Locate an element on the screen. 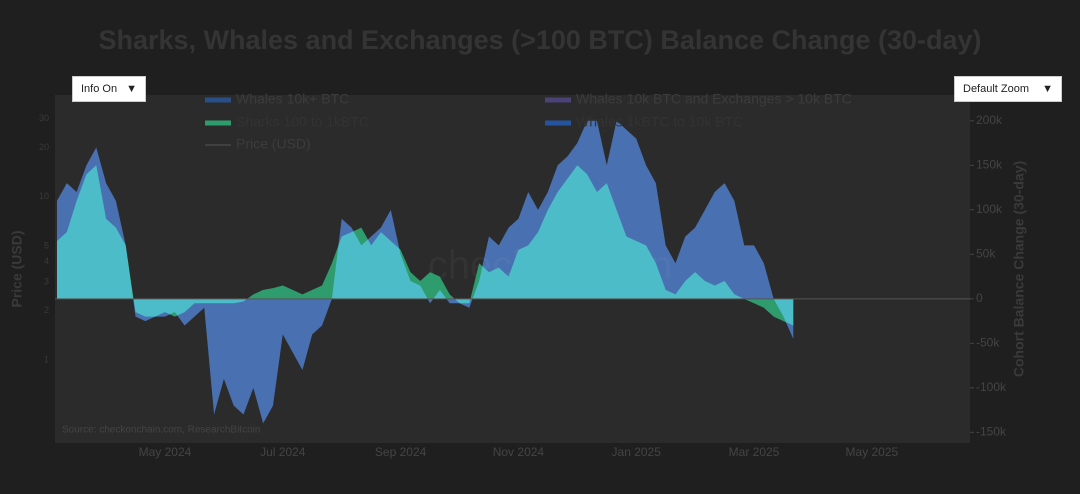  y2-tick-label: 200k is located at coordinates (989, 120).